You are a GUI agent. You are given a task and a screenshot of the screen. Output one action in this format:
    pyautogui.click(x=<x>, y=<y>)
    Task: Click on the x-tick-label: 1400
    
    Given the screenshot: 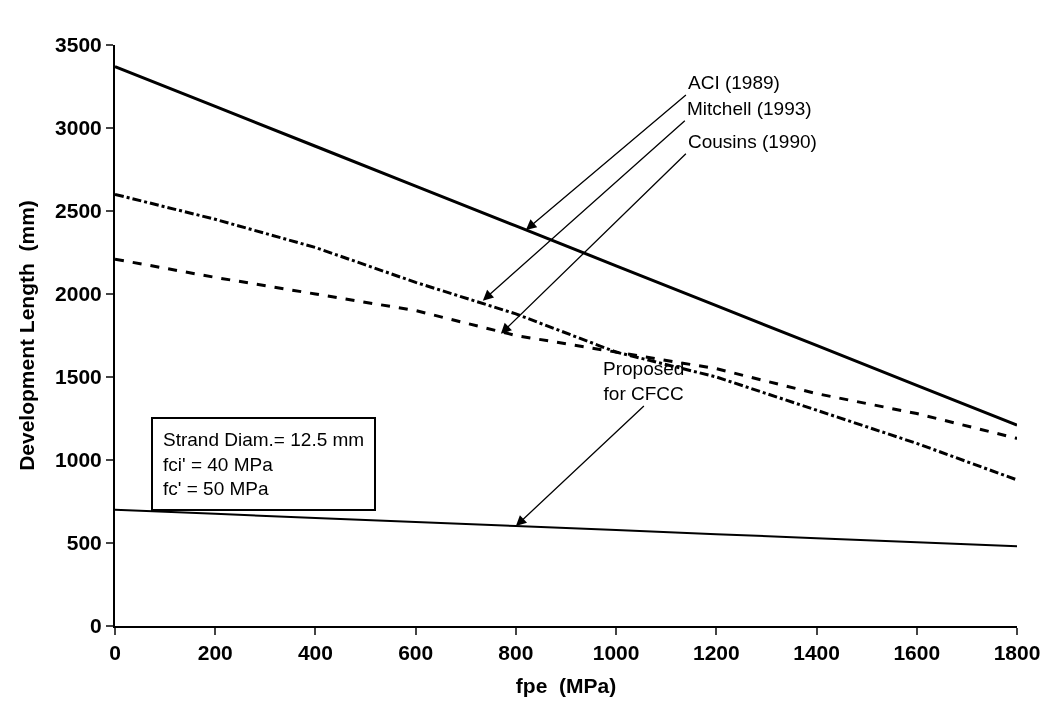 What is the action you would take?
    pyautogui.click(x=816, y=653)
    